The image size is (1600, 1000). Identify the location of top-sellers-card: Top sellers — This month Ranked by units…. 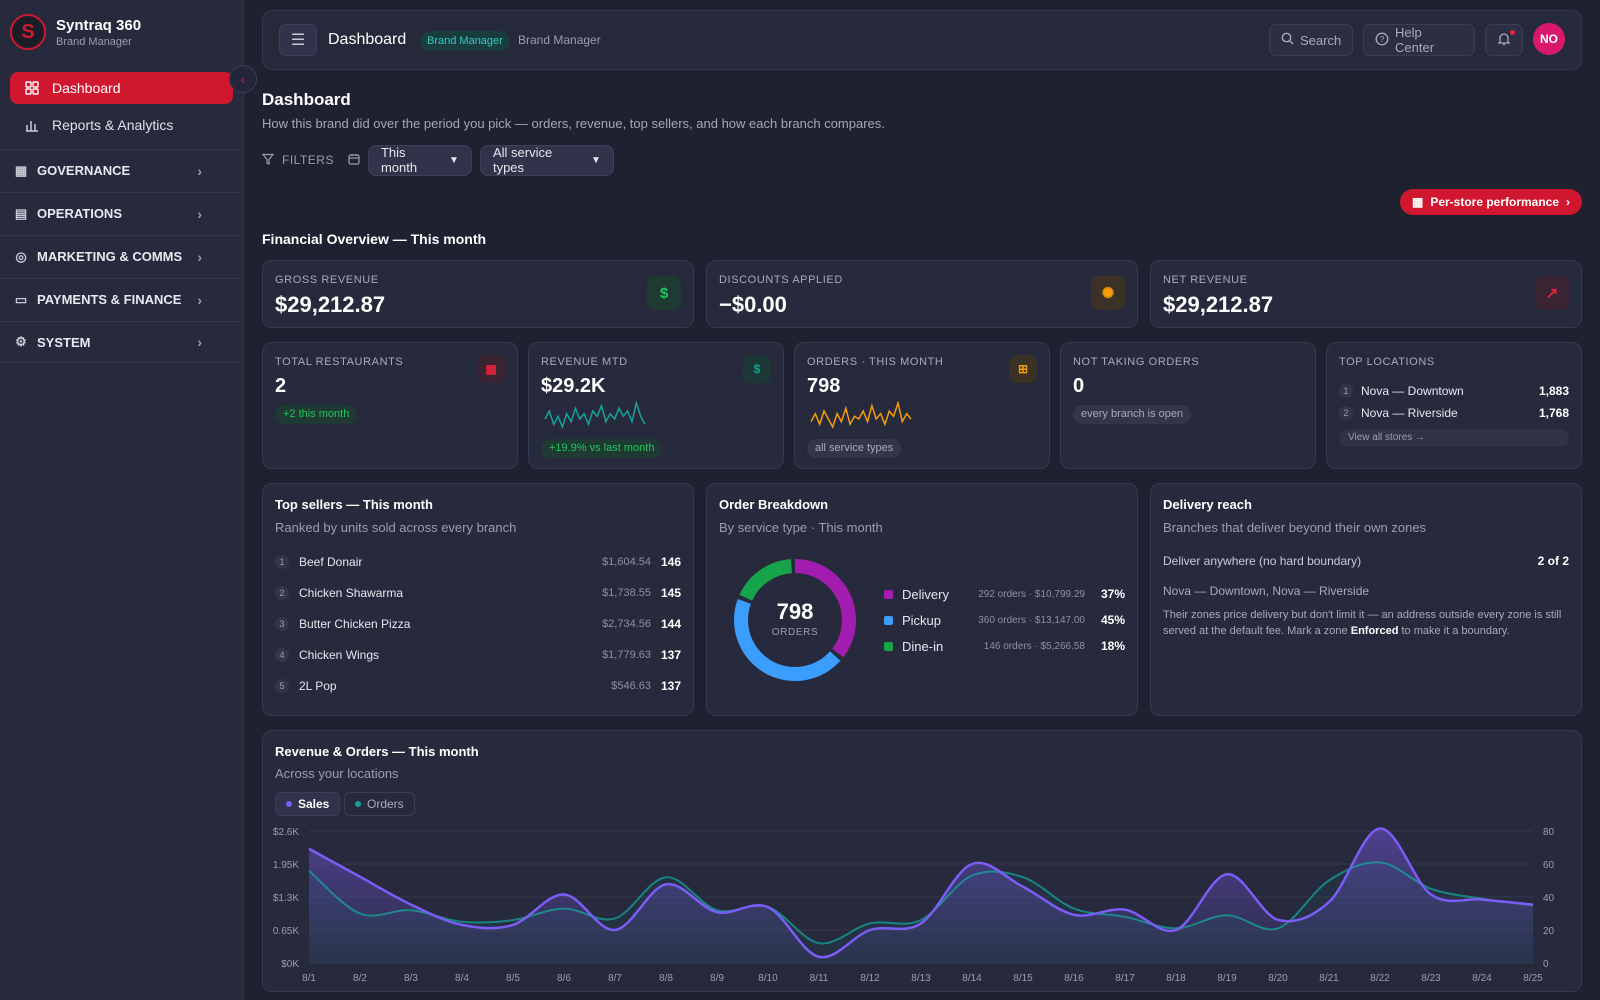
(478, 599).